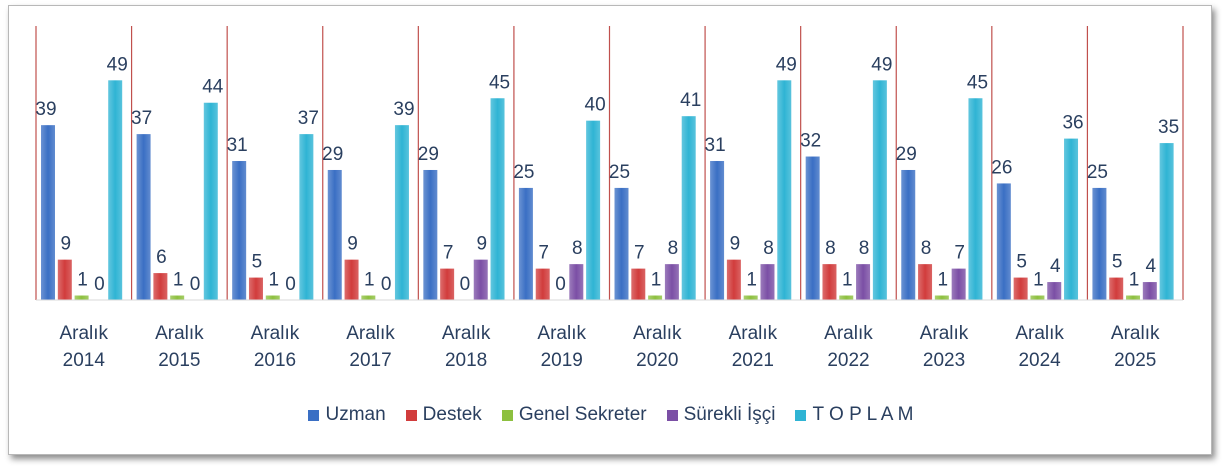  Describe the element at coordinates (1072, 123) in the screenshot. I see `value-label: 36` at that location.